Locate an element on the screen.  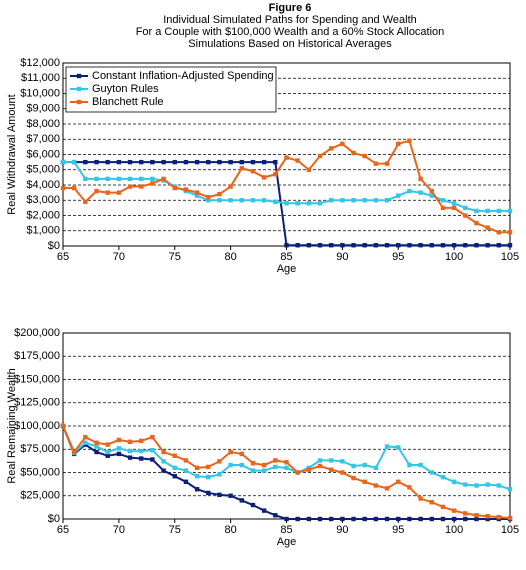
y-tick-label: $125,000 is located at coordinates (37, 403).